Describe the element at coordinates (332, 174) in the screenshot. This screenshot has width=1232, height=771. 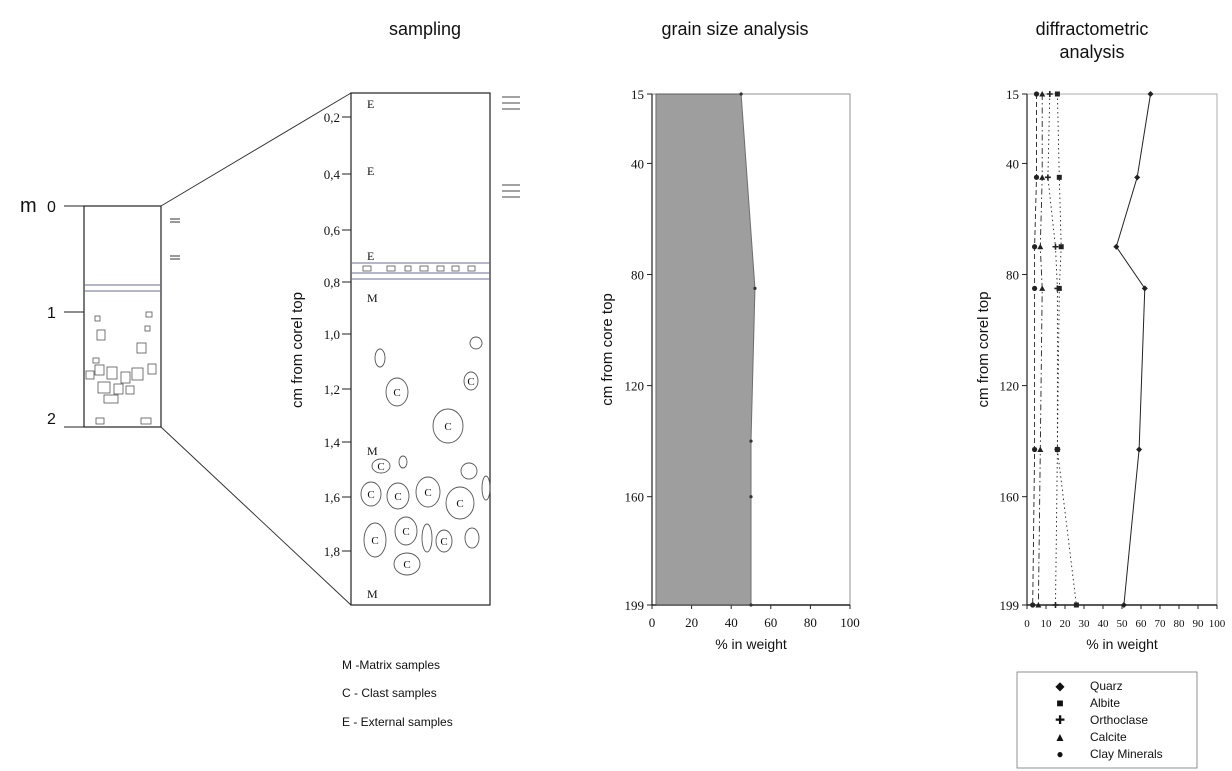
I see `sampling-tick-label: 0,4` at that location.